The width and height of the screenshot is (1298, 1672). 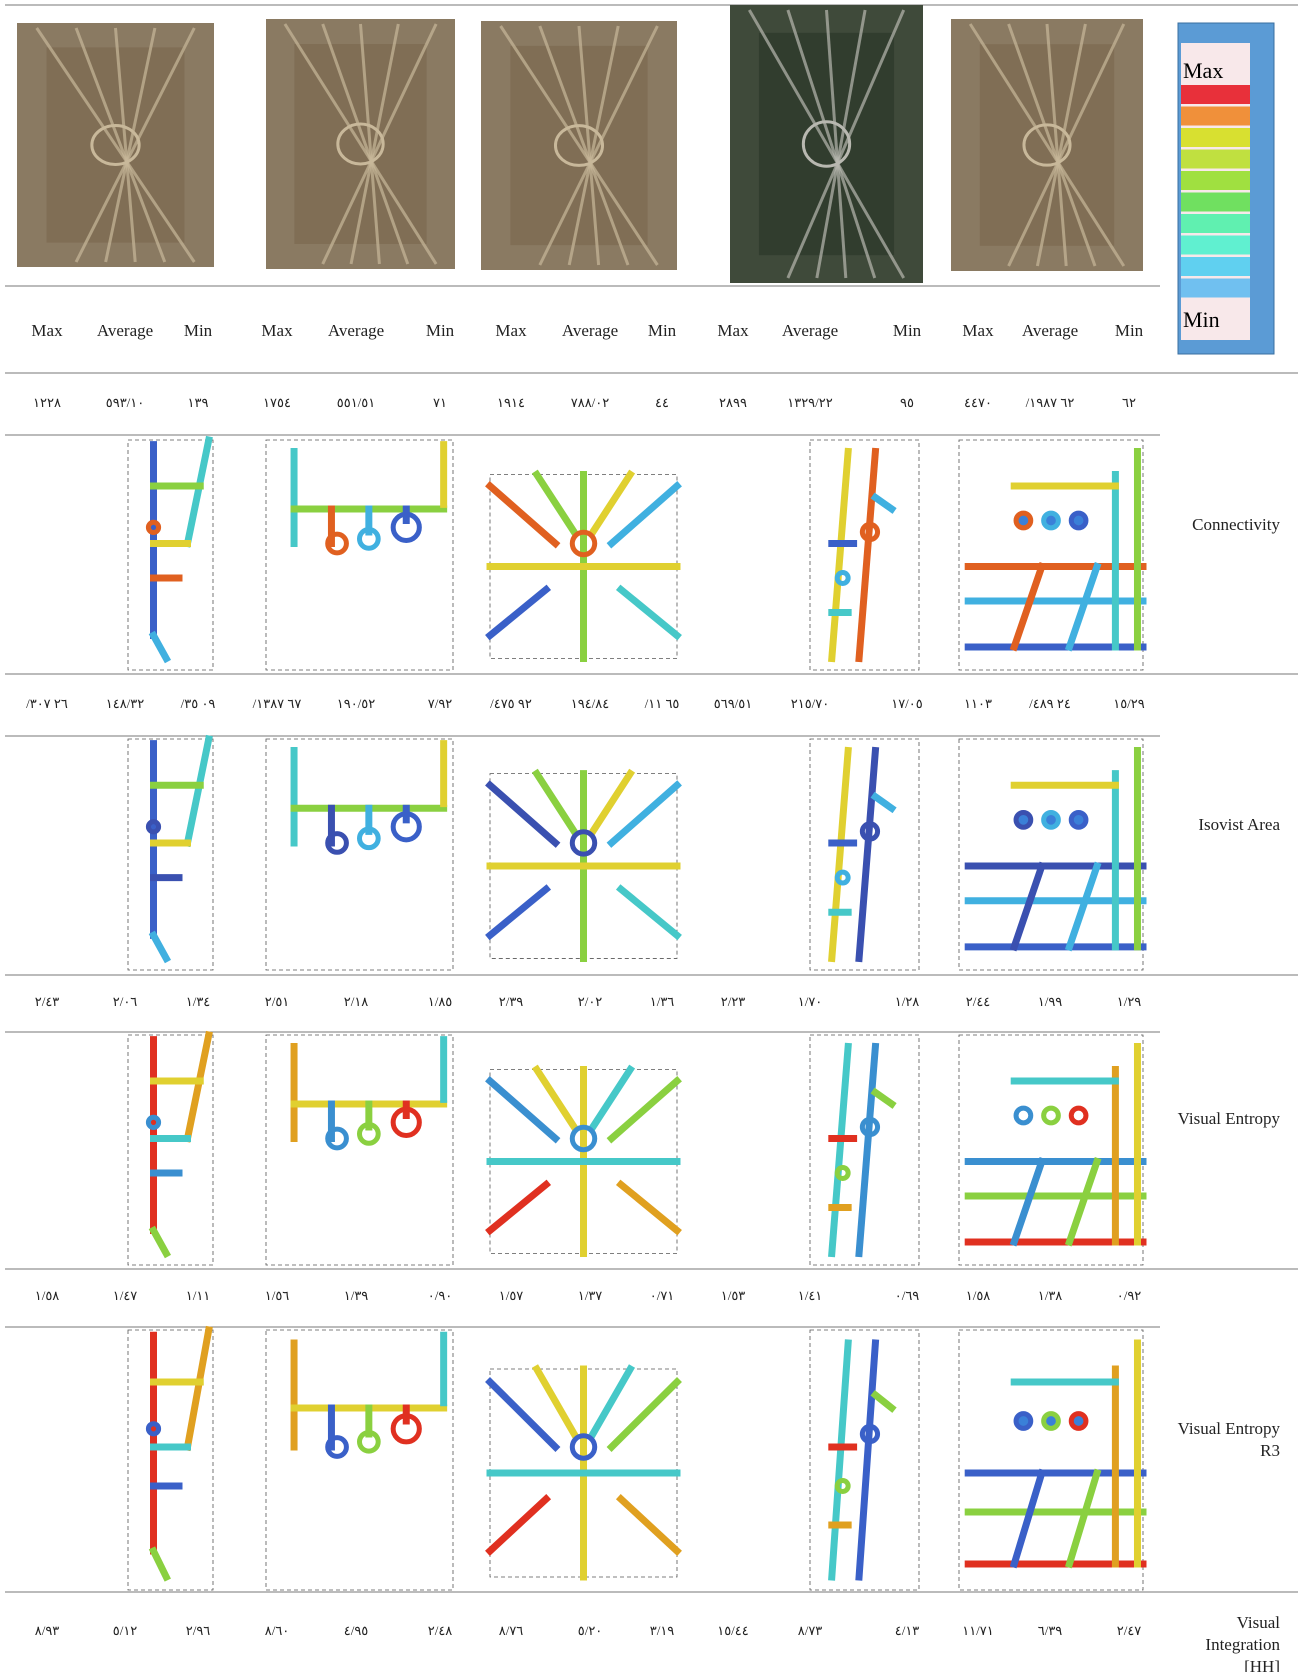 I want to click on value: ١٤٨/٣٢, so click(x=125, y=703).